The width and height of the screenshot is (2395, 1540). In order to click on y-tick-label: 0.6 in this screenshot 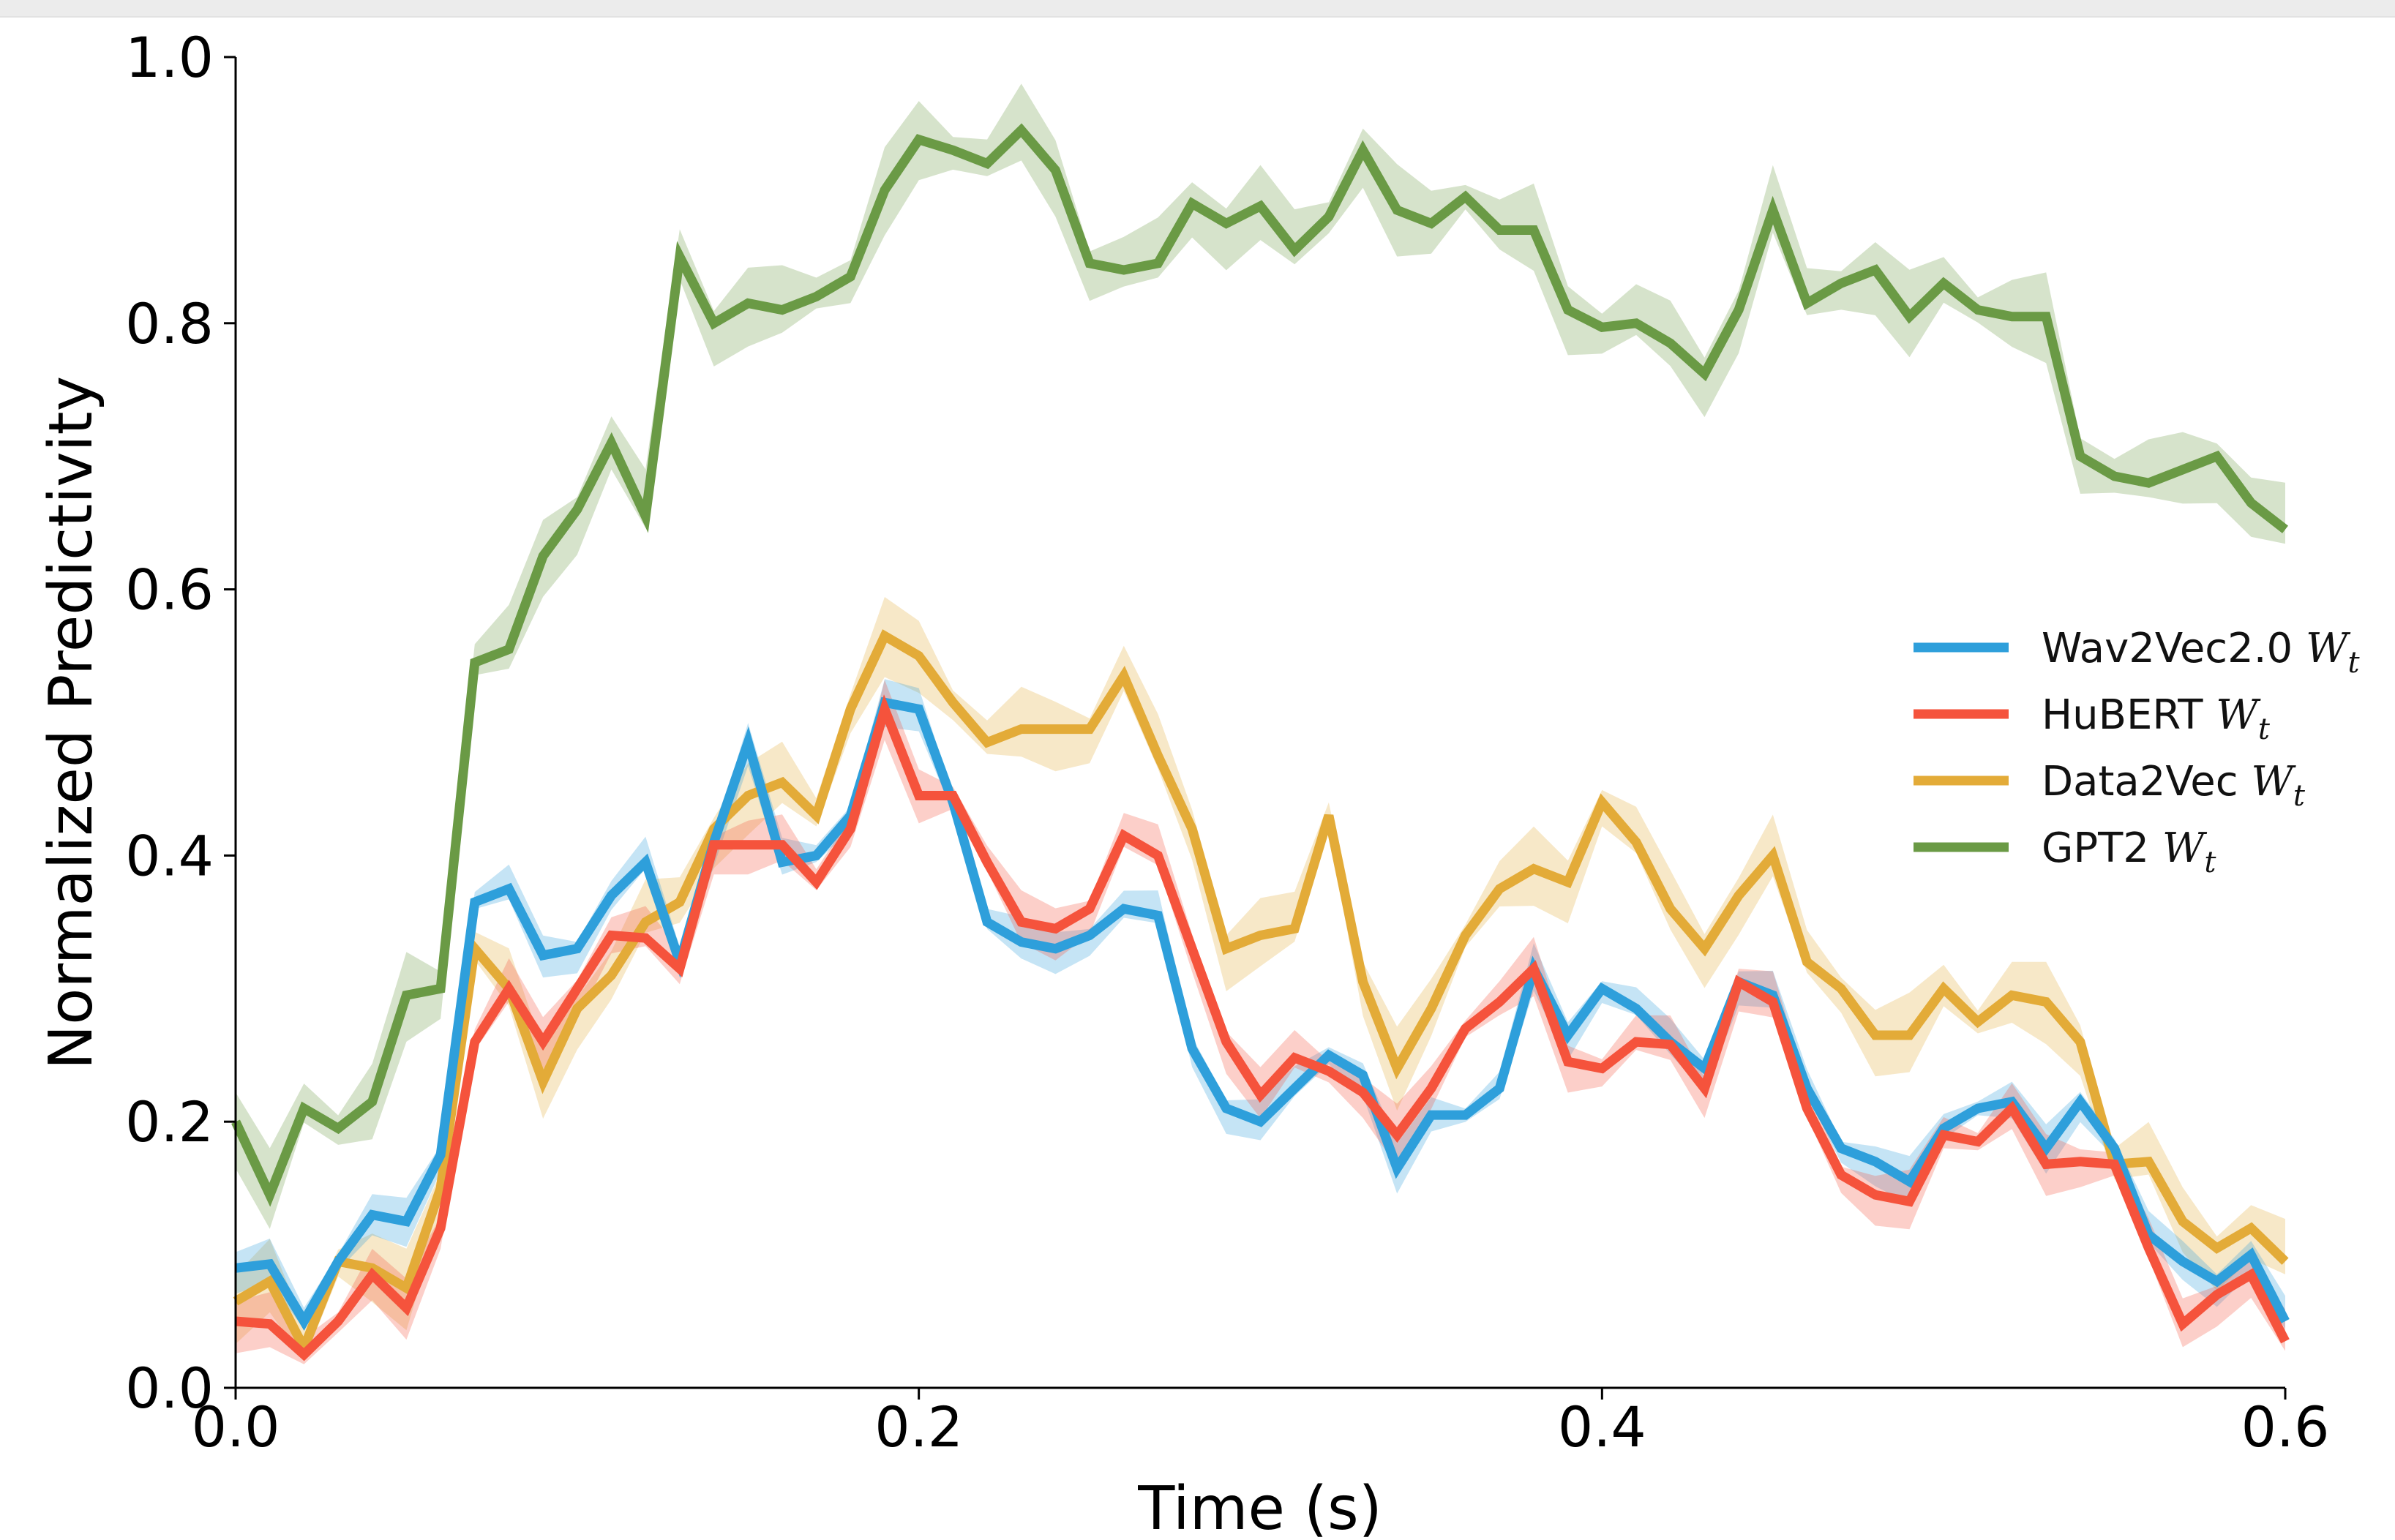, I will do `click(169, 590)`.